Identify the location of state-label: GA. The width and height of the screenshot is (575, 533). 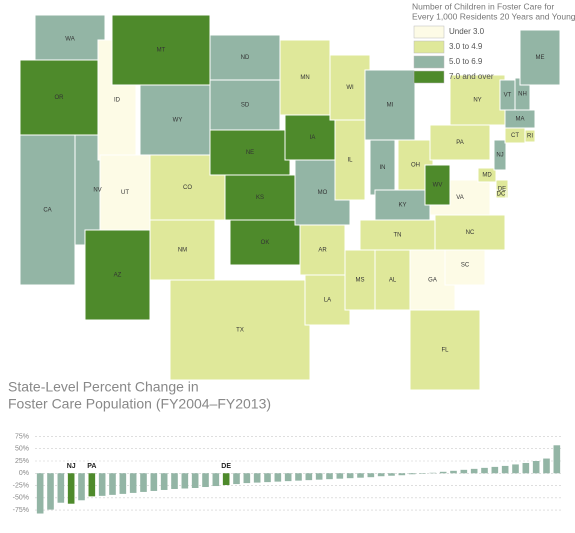
(432, 281).